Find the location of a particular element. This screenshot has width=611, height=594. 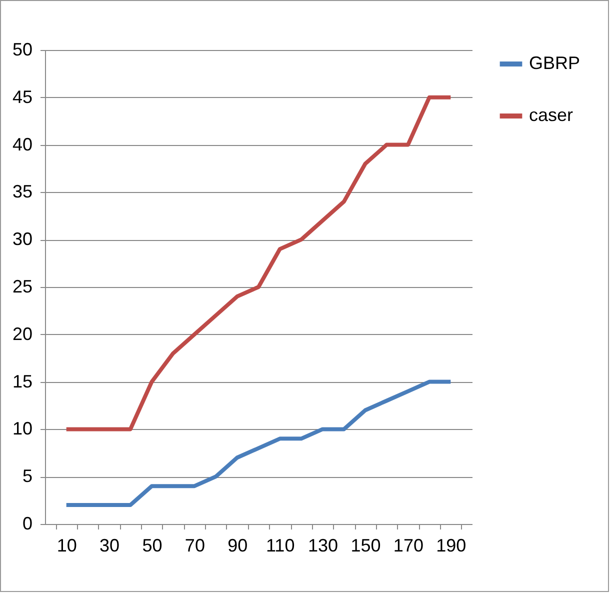

line-series is located at coordinates (258, 444).